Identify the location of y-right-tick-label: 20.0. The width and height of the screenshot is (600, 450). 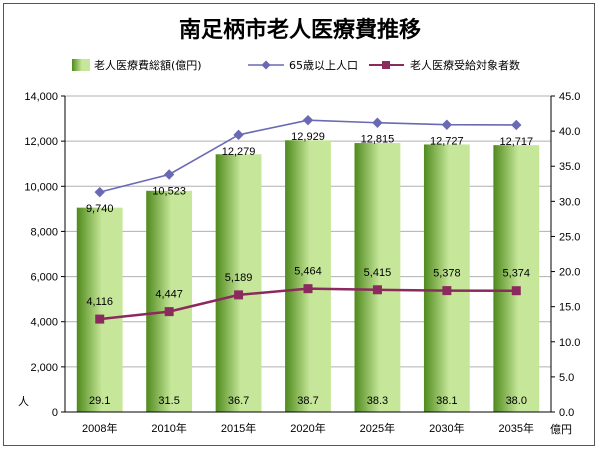
(569, 273).